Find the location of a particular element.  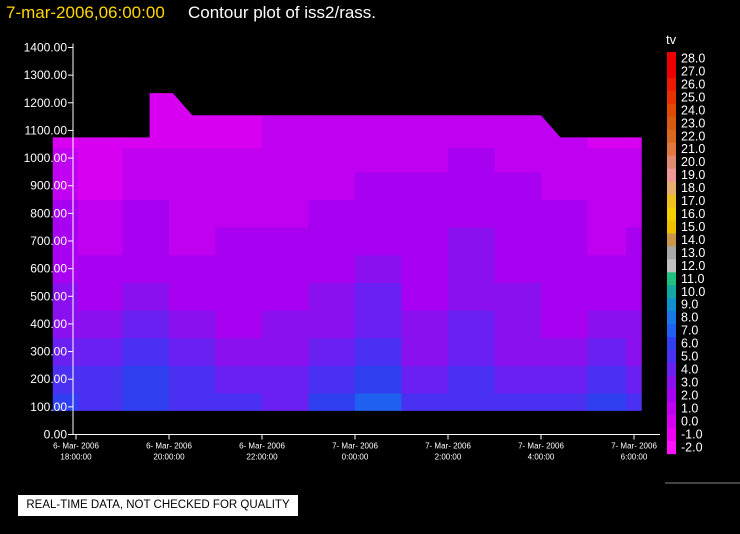

date-stamp: 7-mar-2006,06:00:00 is located at coordinates (85, 12).